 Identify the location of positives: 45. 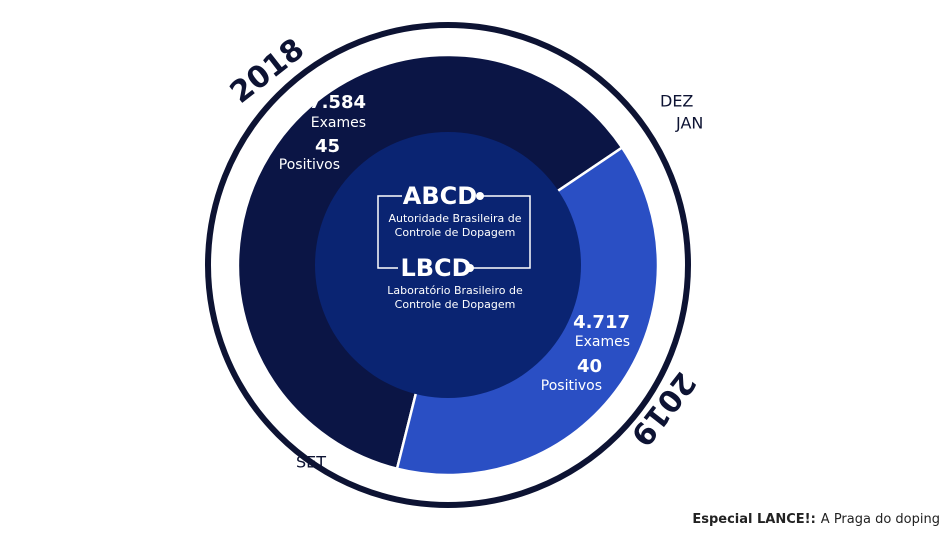
(327, 146).